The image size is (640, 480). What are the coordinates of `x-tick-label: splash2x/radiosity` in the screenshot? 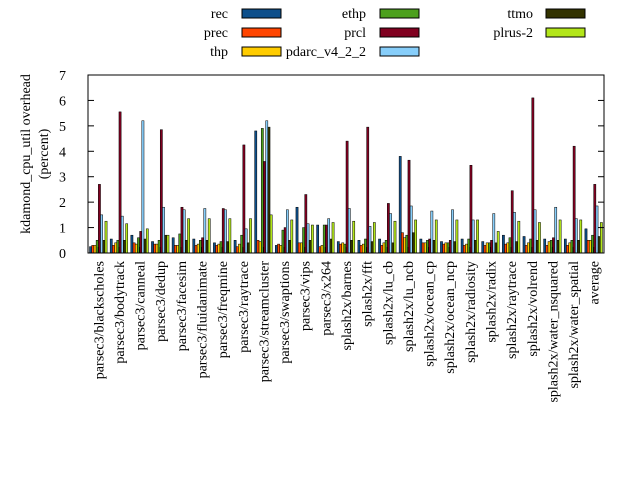 It's located at (471, 312).